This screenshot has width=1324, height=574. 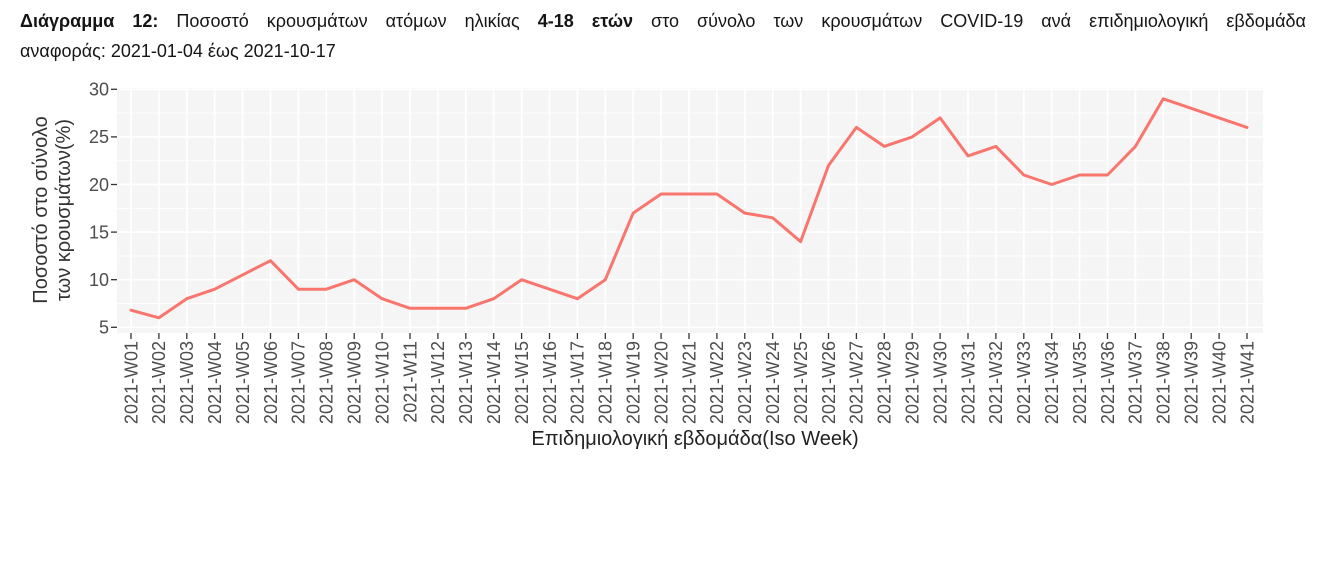 I want to click on x-tick-label: 2021-W12, so click(x=438, y=382).